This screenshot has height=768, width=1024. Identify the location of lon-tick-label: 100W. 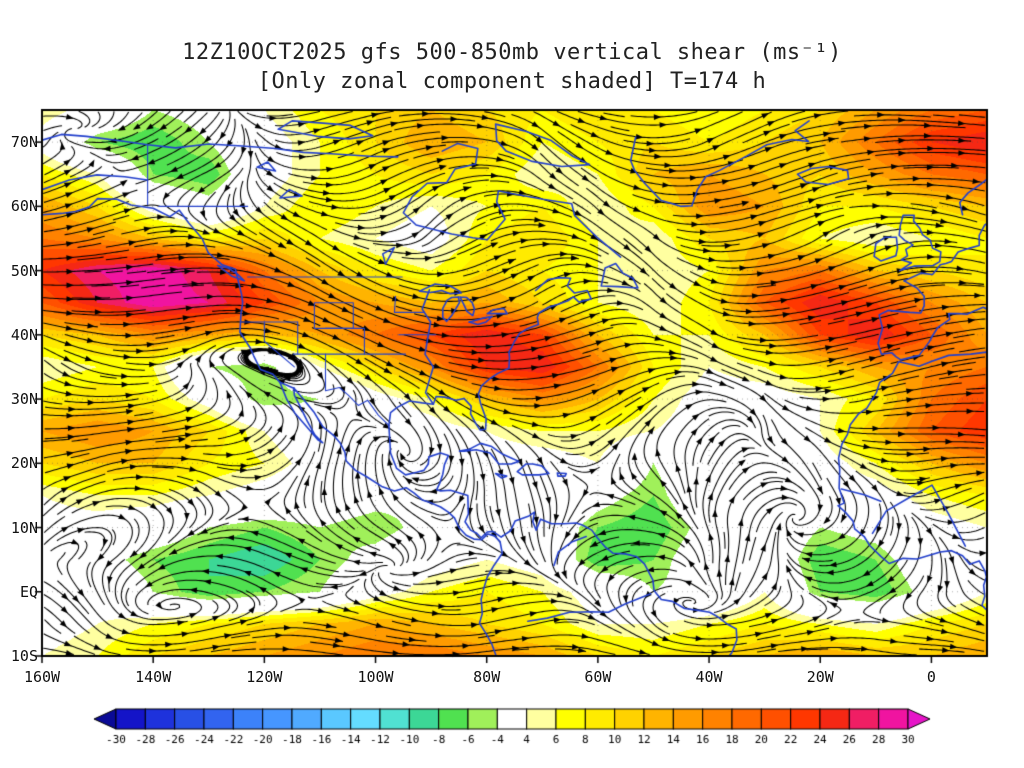
(375, 677).